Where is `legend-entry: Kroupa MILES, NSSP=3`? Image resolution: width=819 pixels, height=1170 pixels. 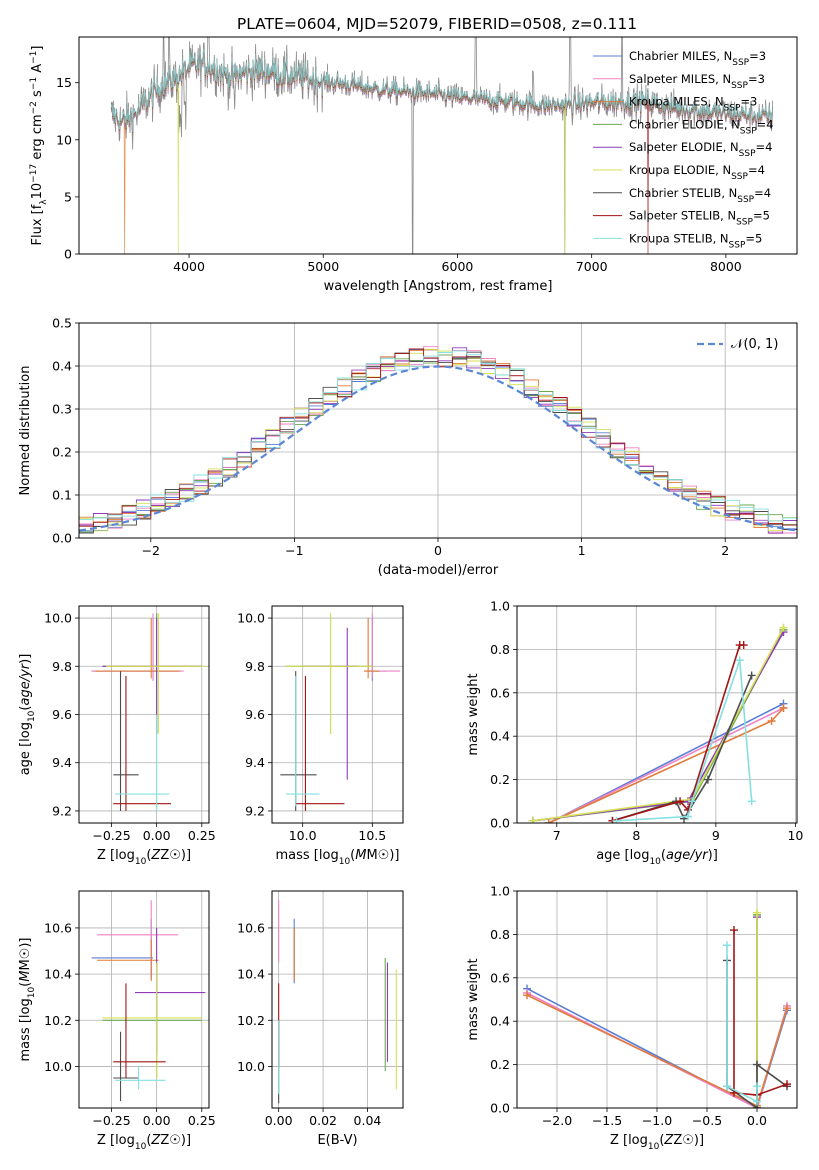
legend-entry: Kroupa MILES, NSSP=3 is located at coordinates (693, 104).